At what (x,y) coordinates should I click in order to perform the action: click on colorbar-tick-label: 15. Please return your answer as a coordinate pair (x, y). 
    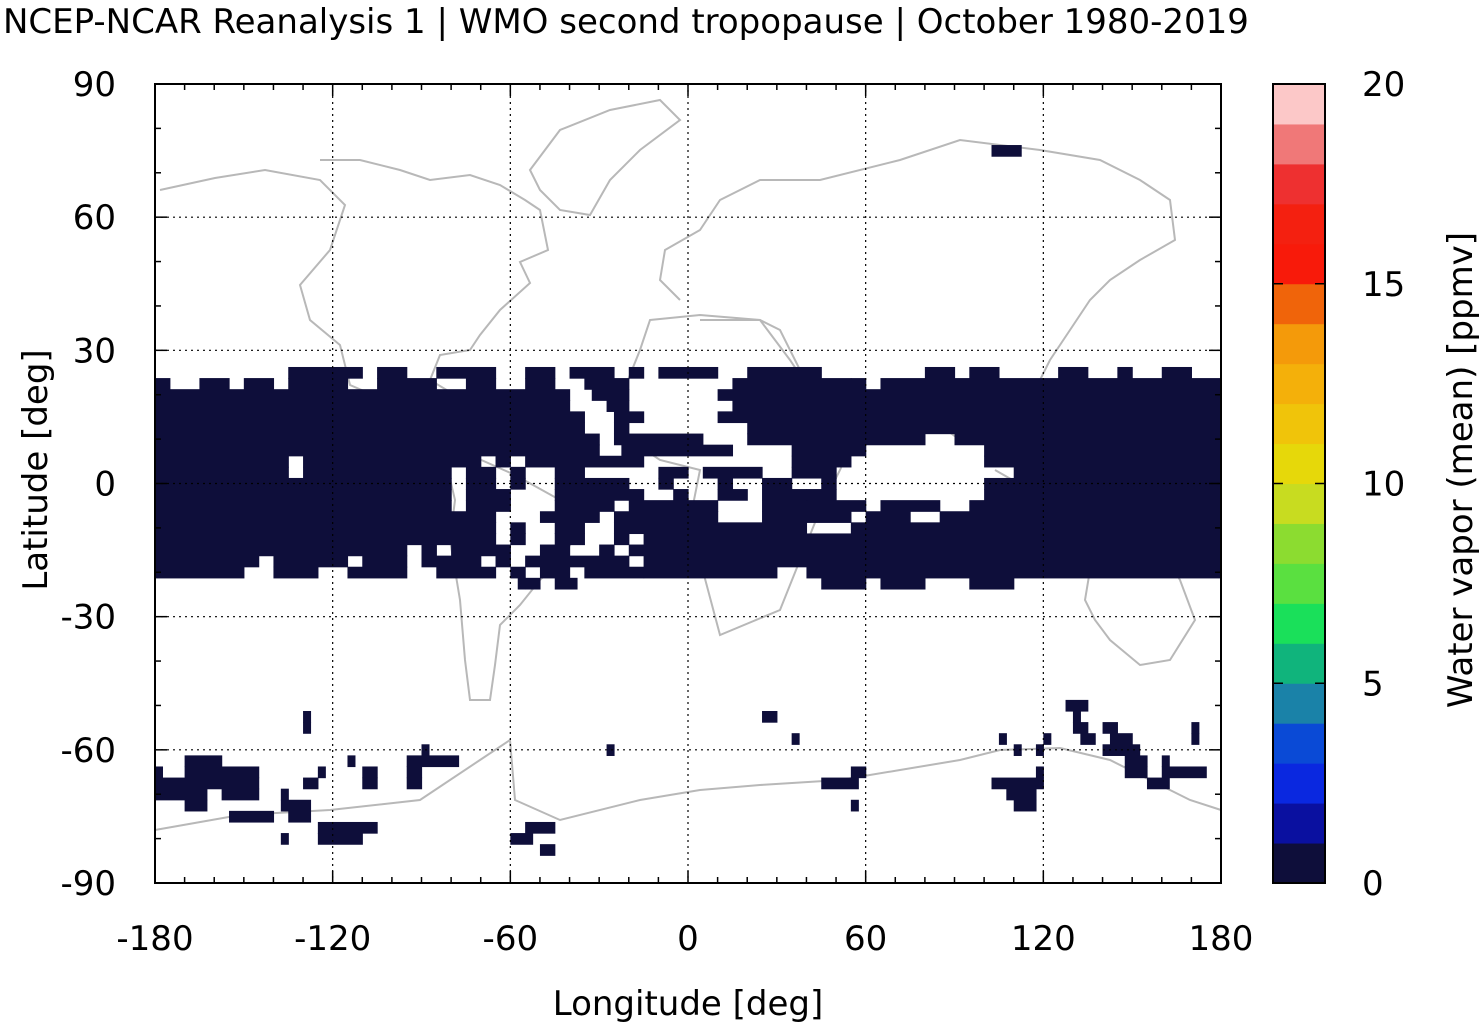
    Looking at the image, I should click on (1383, 285).